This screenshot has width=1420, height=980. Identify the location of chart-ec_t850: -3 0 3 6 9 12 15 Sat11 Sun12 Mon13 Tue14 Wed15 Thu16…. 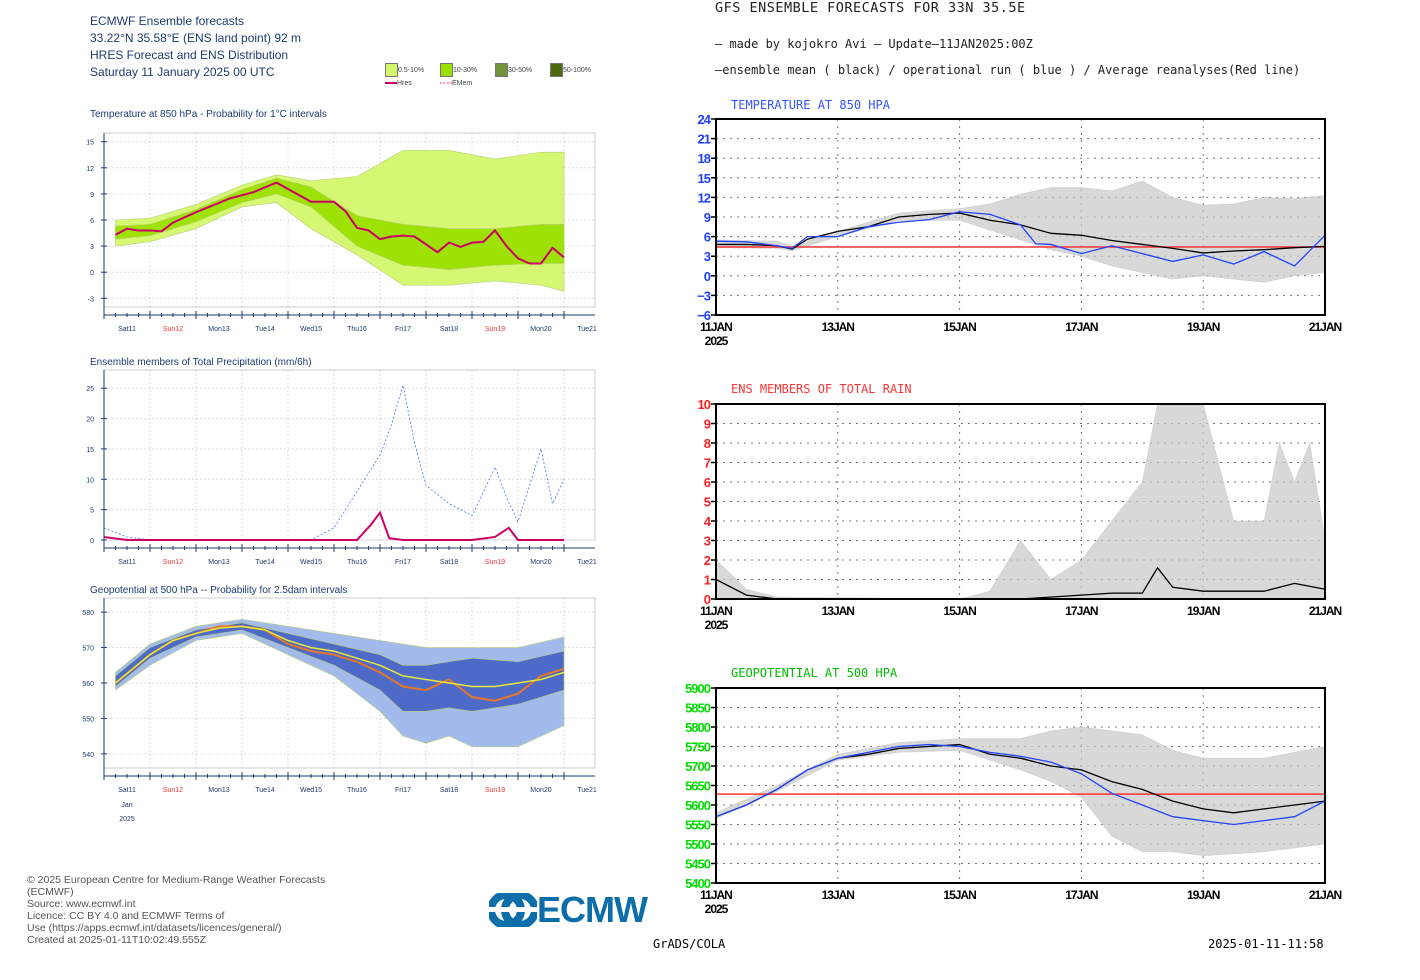
(341, 232).